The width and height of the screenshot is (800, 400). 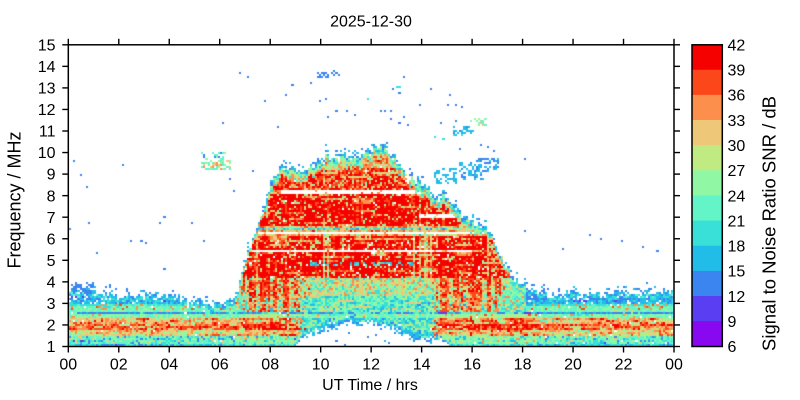 I want to click on svg-text: 16, so click(x=472, y=364).